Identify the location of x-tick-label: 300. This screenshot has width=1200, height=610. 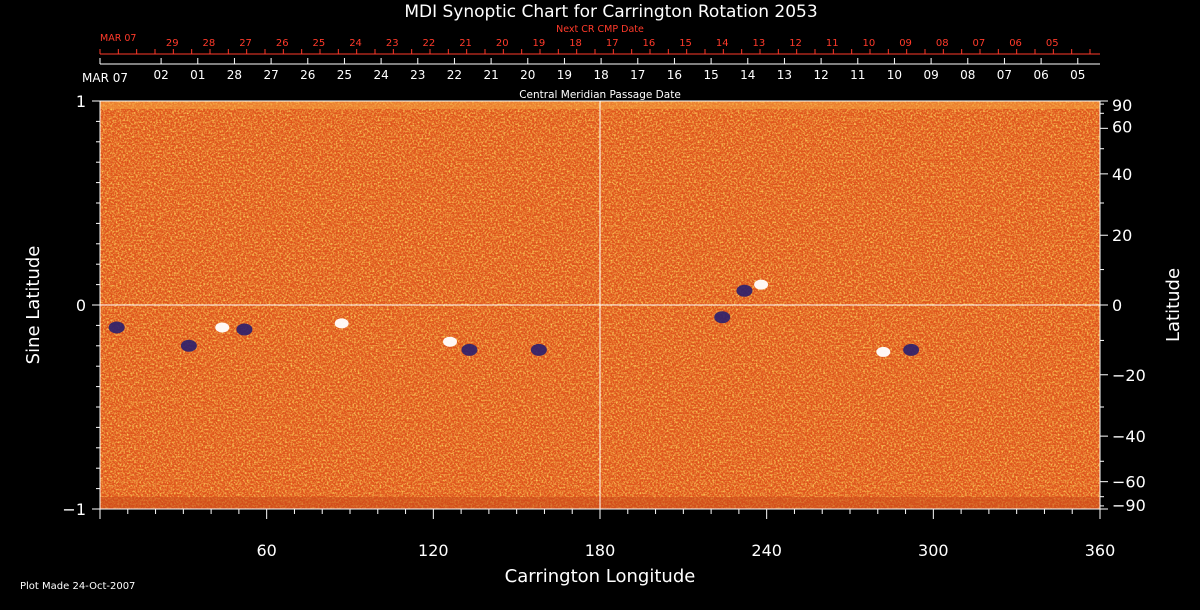
(933, 550).